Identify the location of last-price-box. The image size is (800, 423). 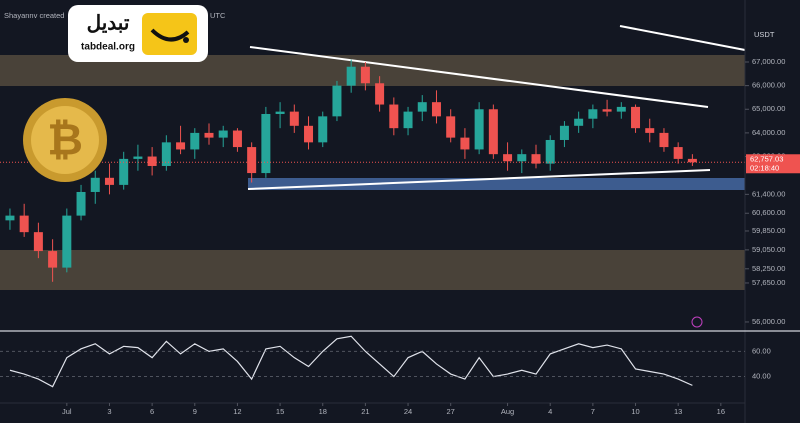
(773, 164).